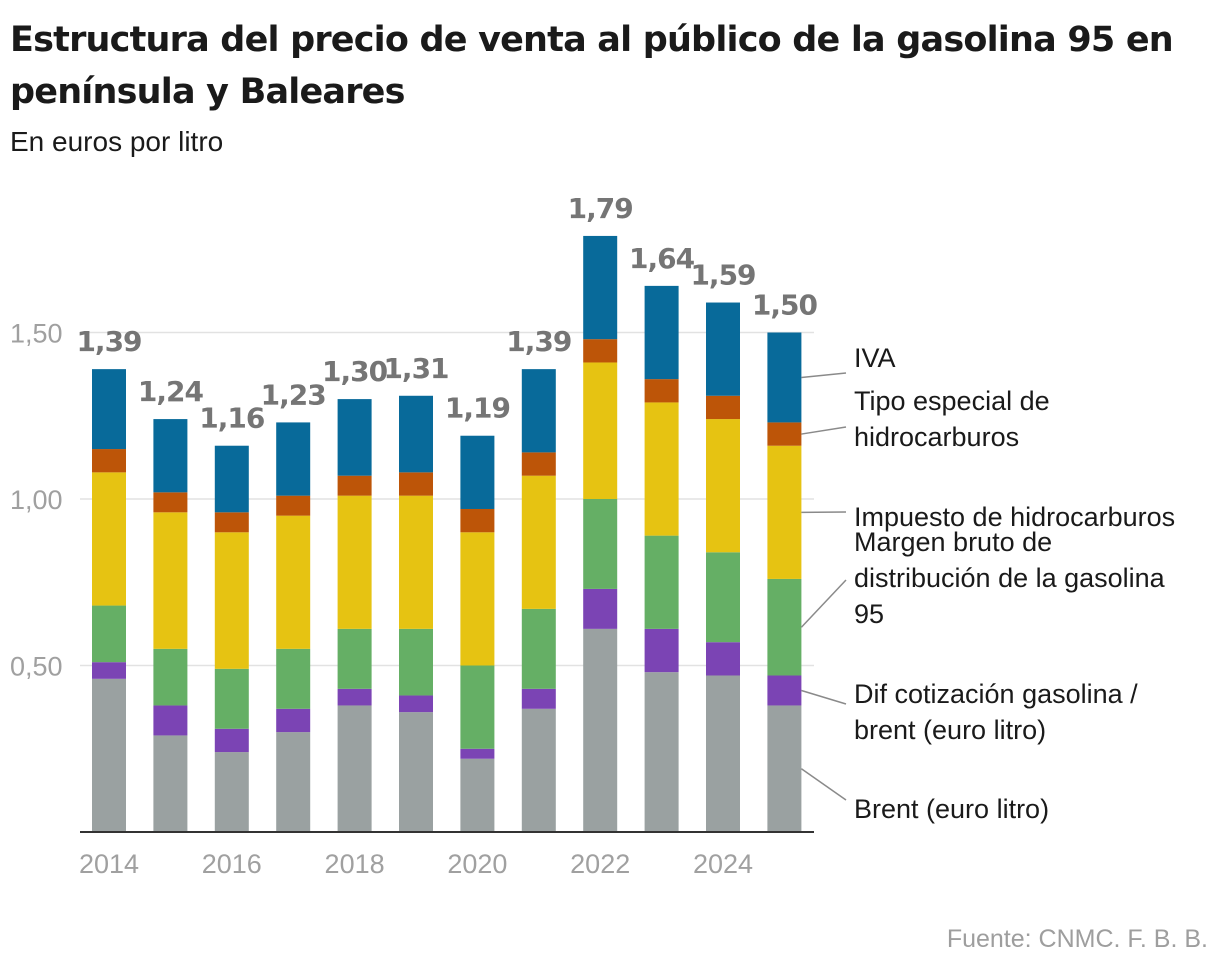 The width and height of the screenshot is (1220, 970). I want to click on leader-line-brent, so click(823, 784).